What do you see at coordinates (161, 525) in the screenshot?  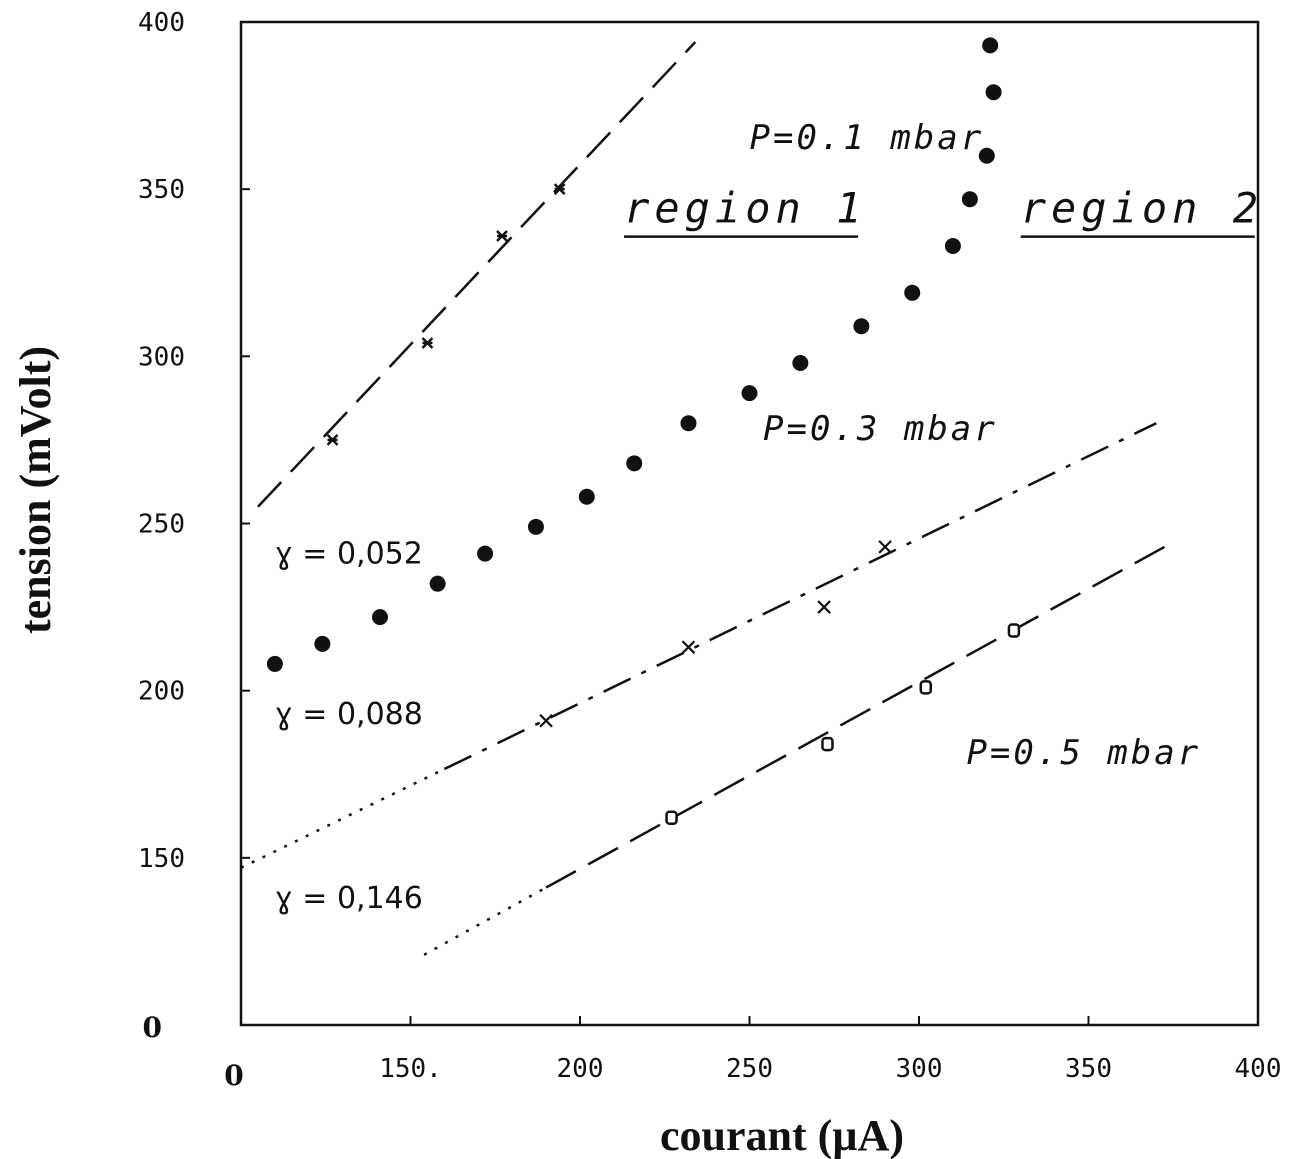 I see `y-tick-label: 250` at bounding box center [161, 525].